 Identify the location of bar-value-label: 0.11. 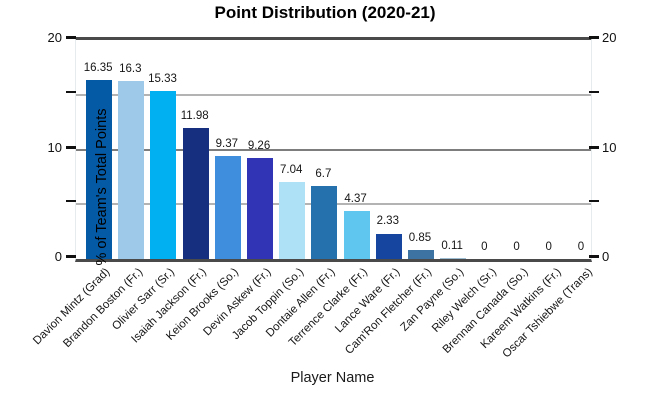
(452, 245).